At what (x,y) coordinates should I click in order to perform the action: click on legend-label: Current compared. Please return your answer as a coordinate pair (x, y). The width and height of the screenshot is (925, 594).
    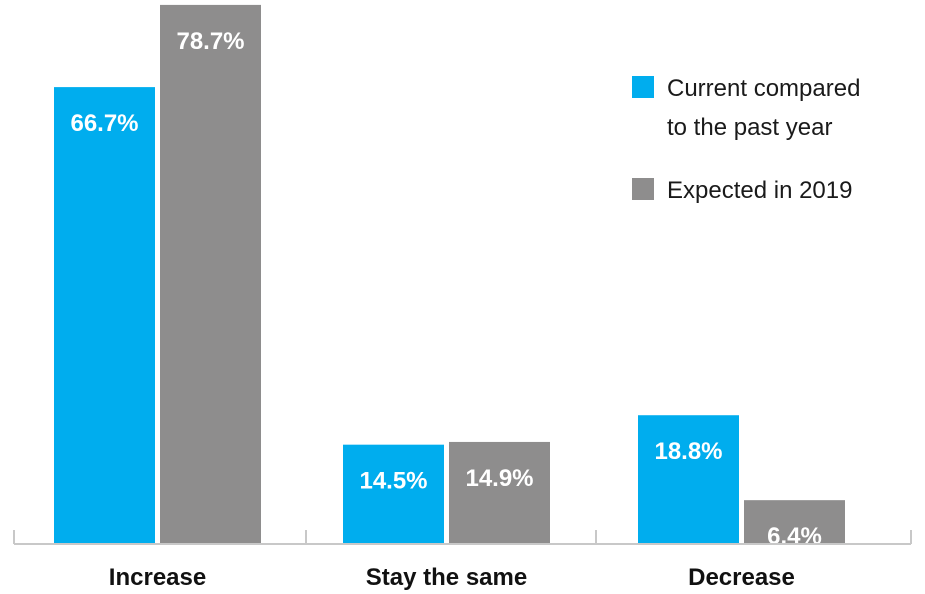
    Looking at the image, I should click on (763, 88).